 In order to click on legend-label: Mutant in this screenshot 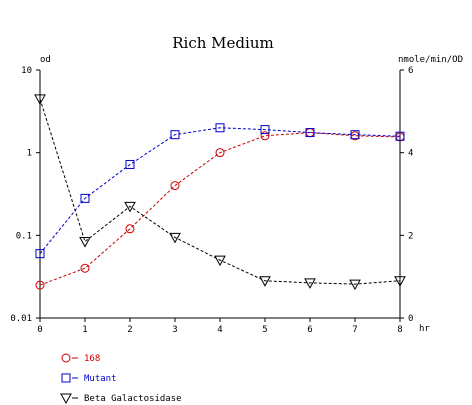, I will do `click(100, 379)`.